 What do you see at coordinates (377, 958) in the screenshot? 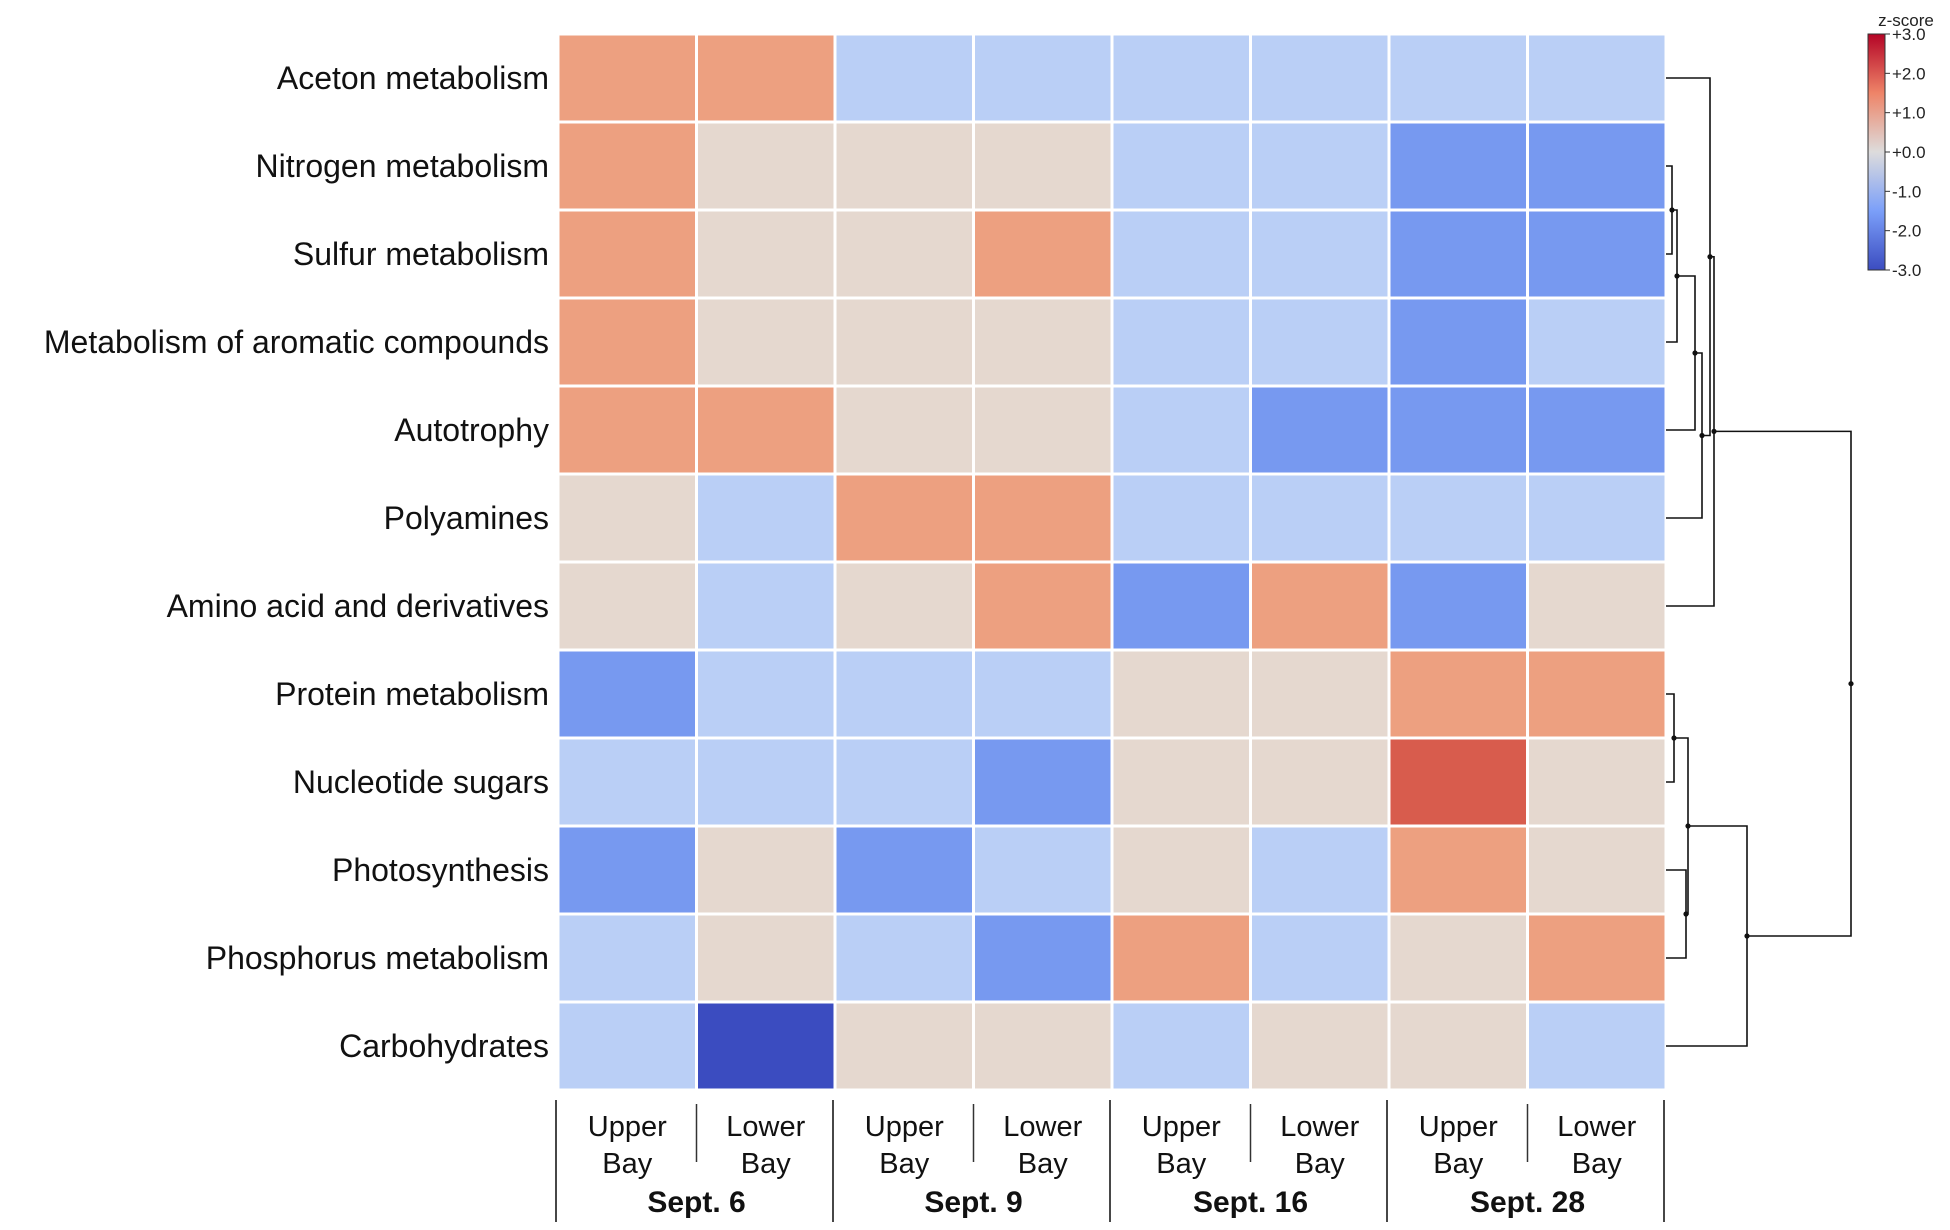
I see `row-label: Phosphorus metabolism` at bounding box center [377, 958].